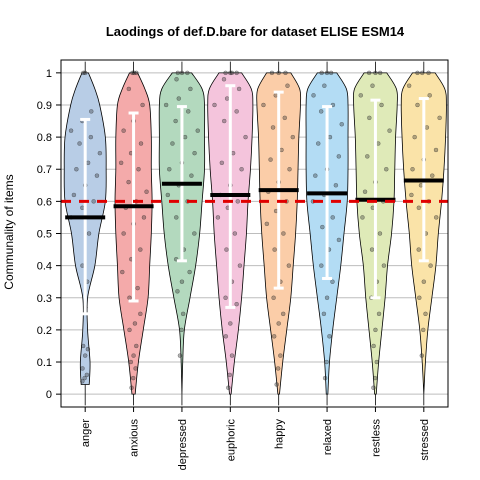  I want to click on x-tick-label: euphoric, so click(231, 440).